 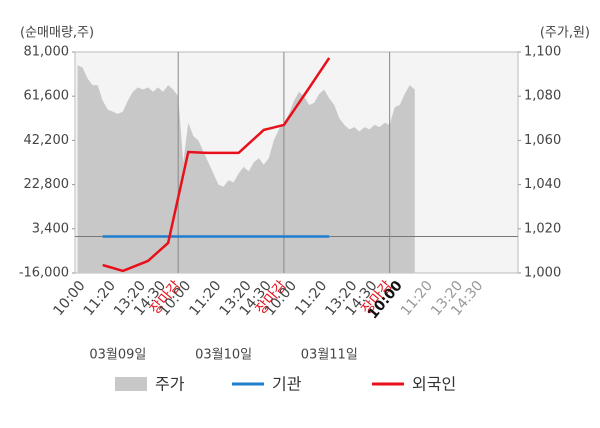 What do you see at coordinates (542, 140) in the screenshot?
I see `y2-tick-label: 1,060` at bounding box center [542, 140].